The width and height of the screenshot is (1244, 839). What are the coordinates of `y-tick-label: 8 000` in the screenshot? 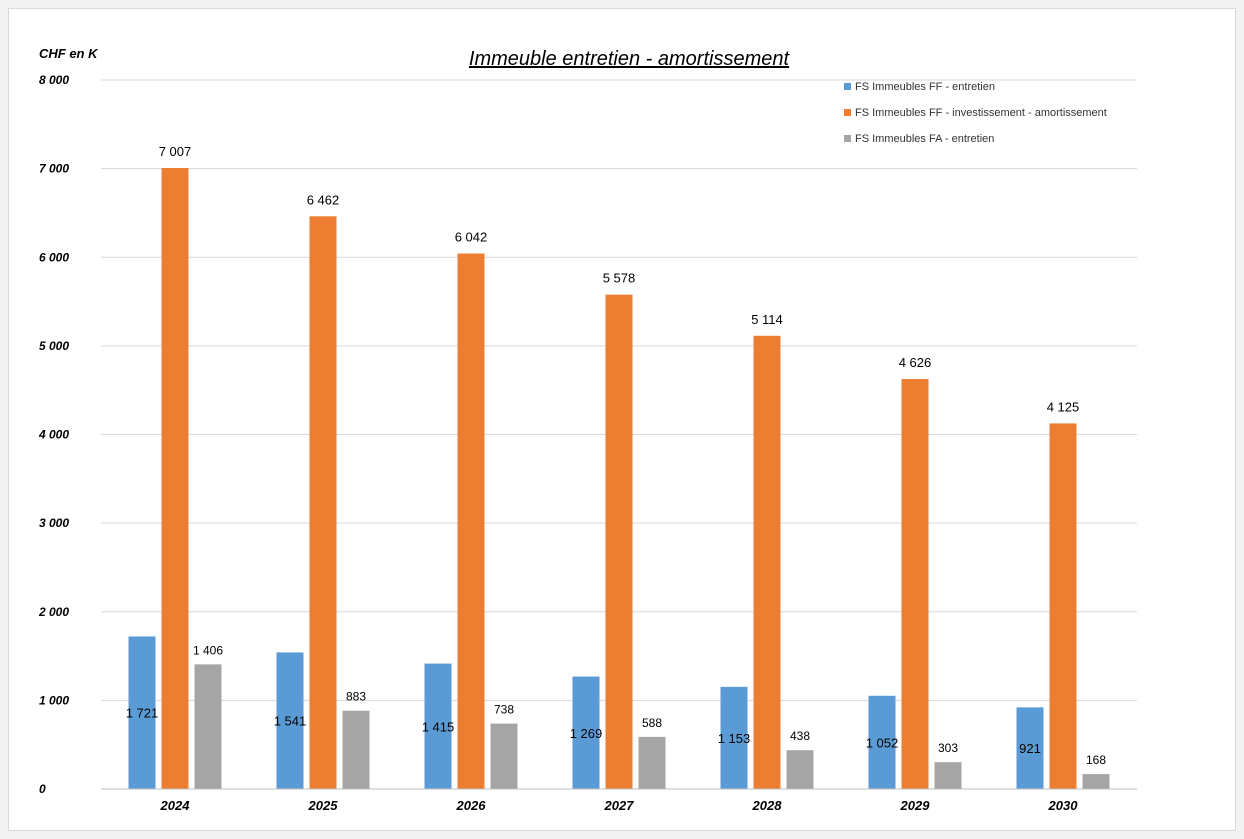 It's located at (54, 80).